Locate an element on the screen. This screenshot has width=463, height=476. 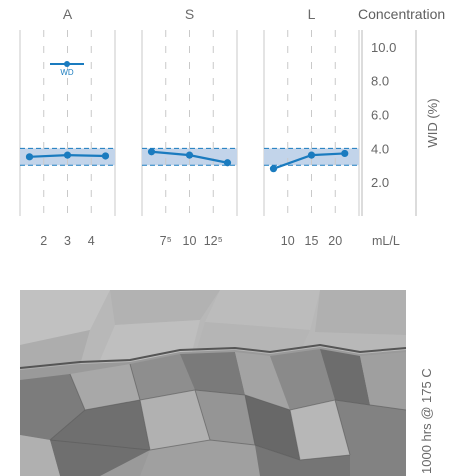
legend-label: WD is located at coordinates (67, 72).